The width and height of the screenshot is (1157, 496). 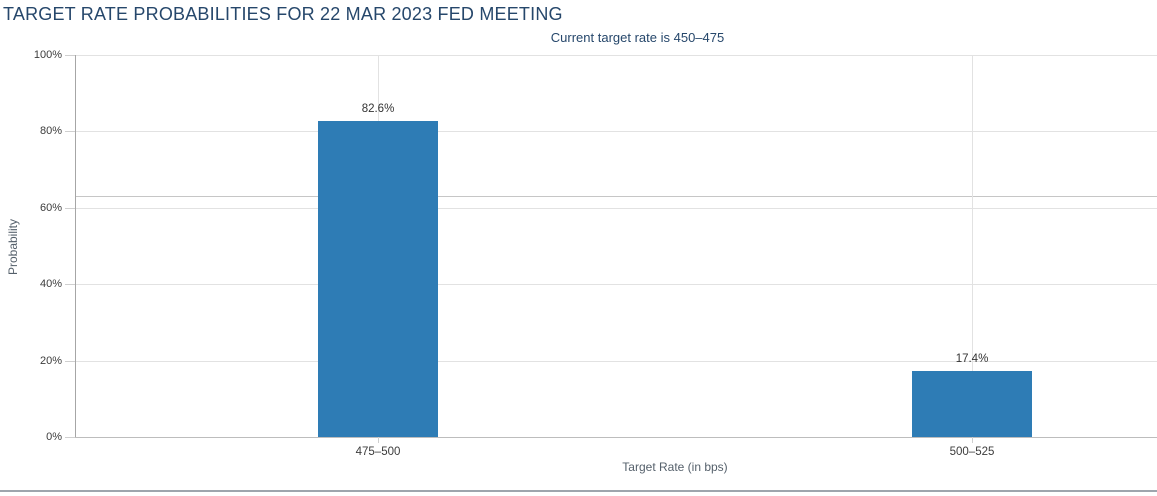 What do you see at coordinates (75, 246) in the screenshot?
I see `y-axis-line` at bounding box center [75, 246].